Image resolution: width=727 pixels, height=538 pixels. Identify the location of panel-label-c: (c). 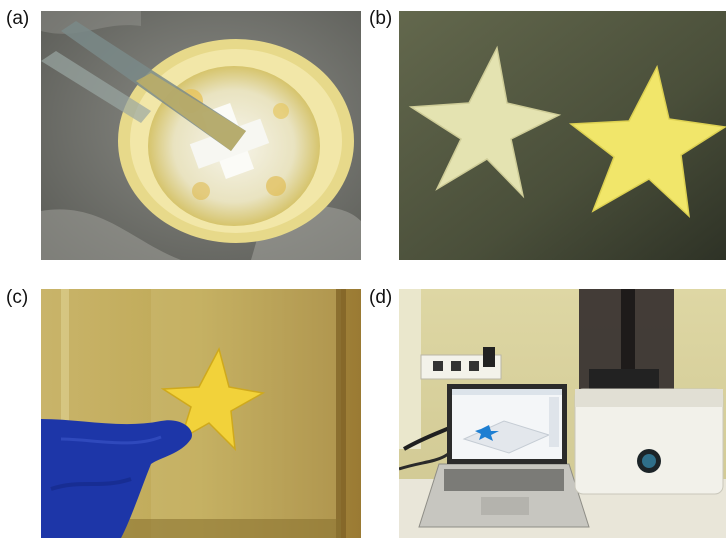
(17, 297).